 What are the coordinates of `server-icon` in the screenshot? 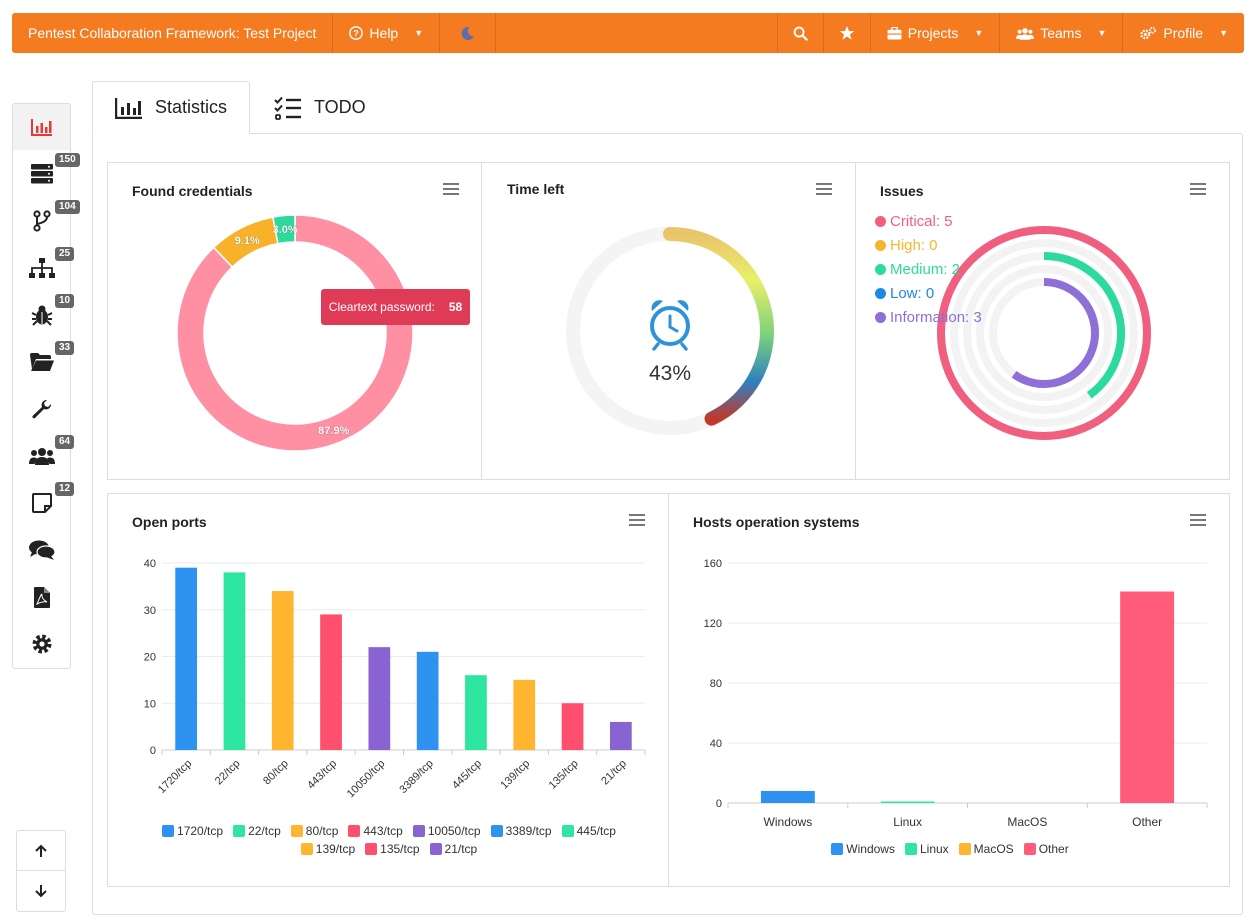 It's located at (41, 174).